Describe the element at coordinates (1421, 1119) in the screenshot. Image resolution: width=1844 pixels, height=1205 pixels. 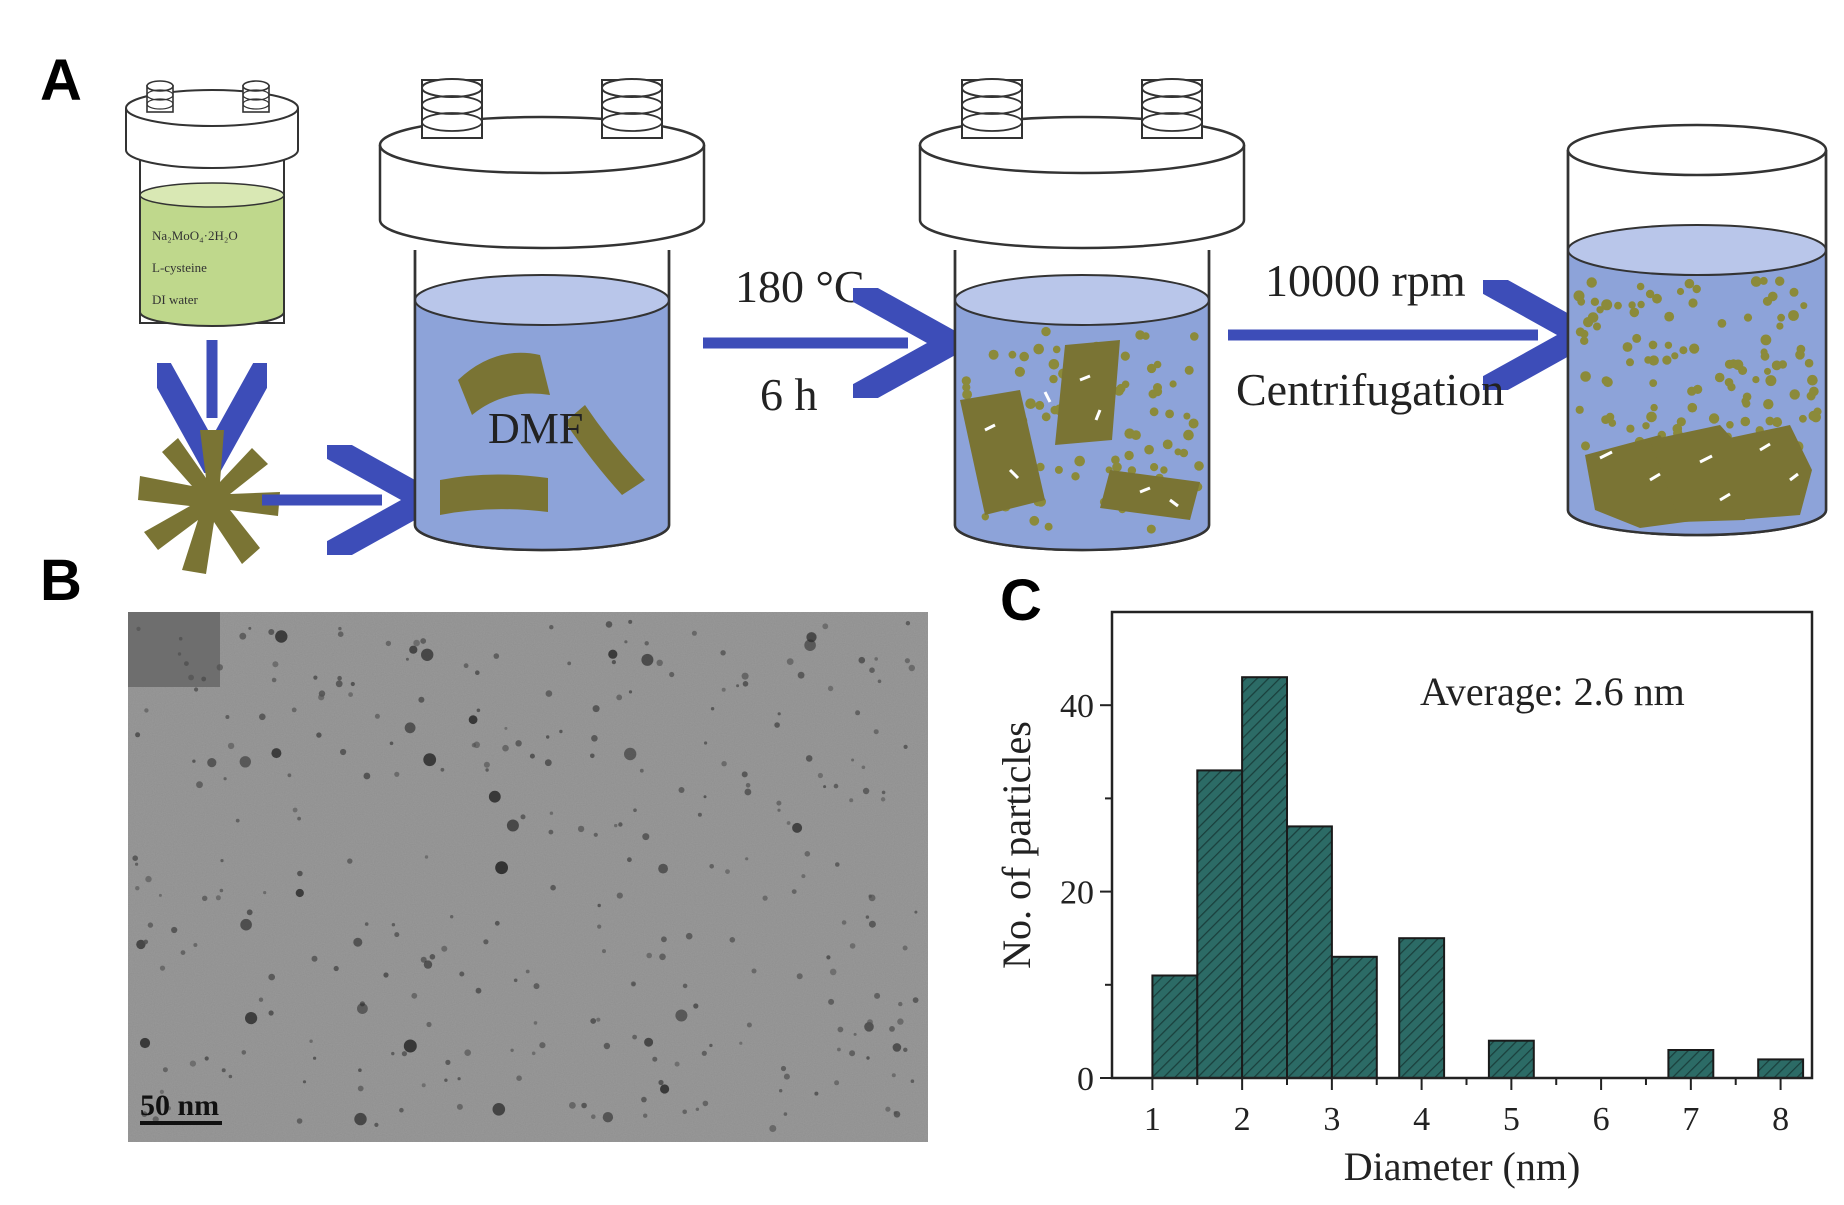
I see `x-tick-label: 4` at that location.